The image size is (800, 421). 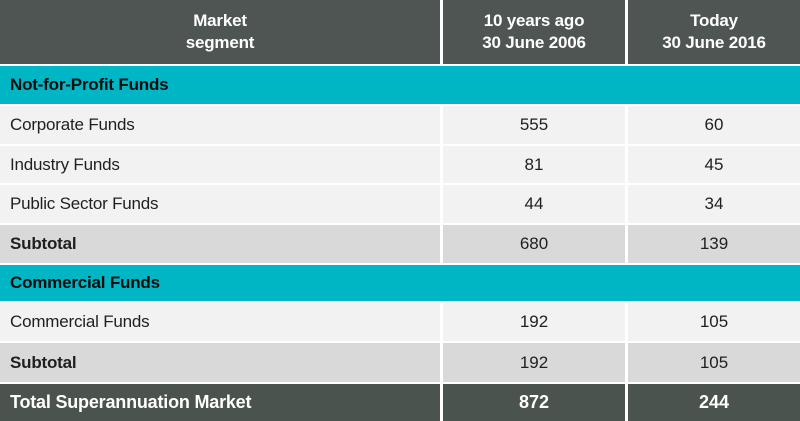 What do you see at coordinates (714, 42) in the screenshot?
I see `header-today-line2: 30 June 2016` at bounding box center [714, 42].